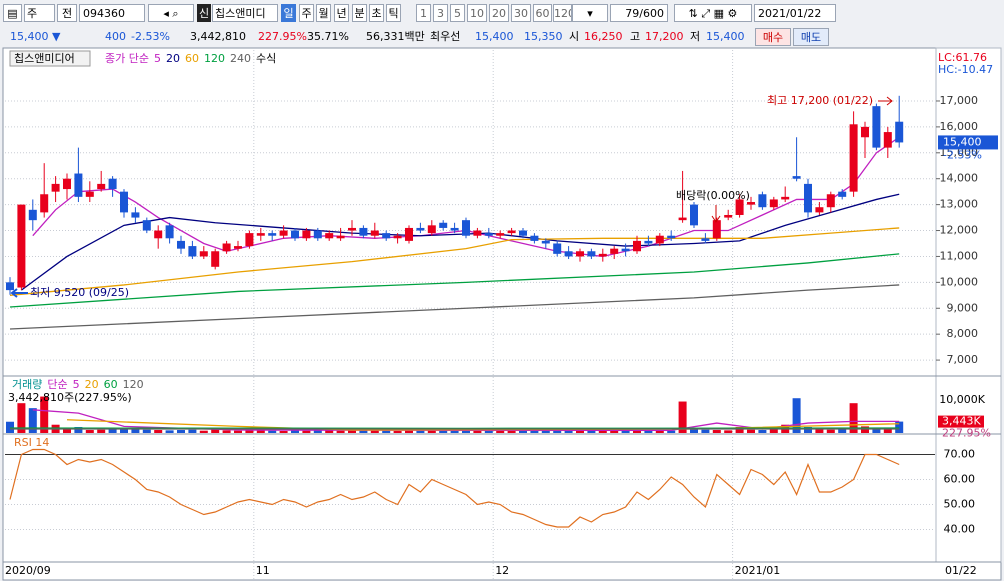 The image size is (1004, 581). Describe the element at coordinates (78, 384) in the screenshot. I see `volume-legend: 거래량 단순 5 20 60 120` at that location.